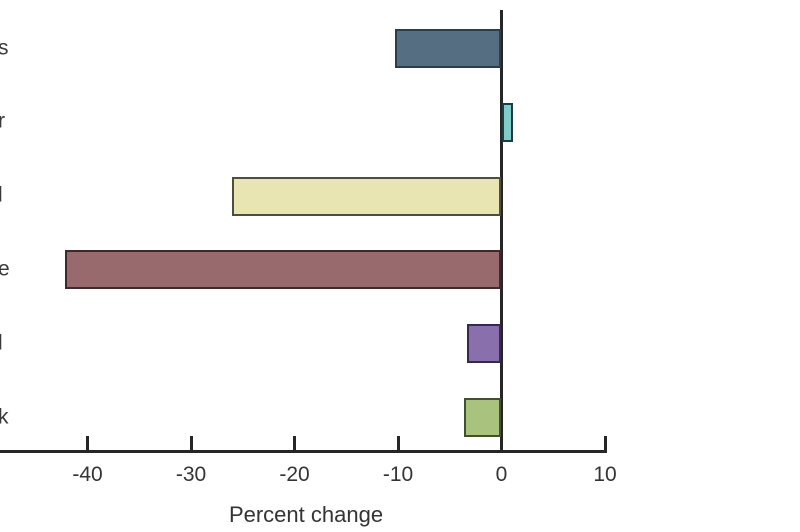  I want to click on x-axis-line, so click(303, 451).